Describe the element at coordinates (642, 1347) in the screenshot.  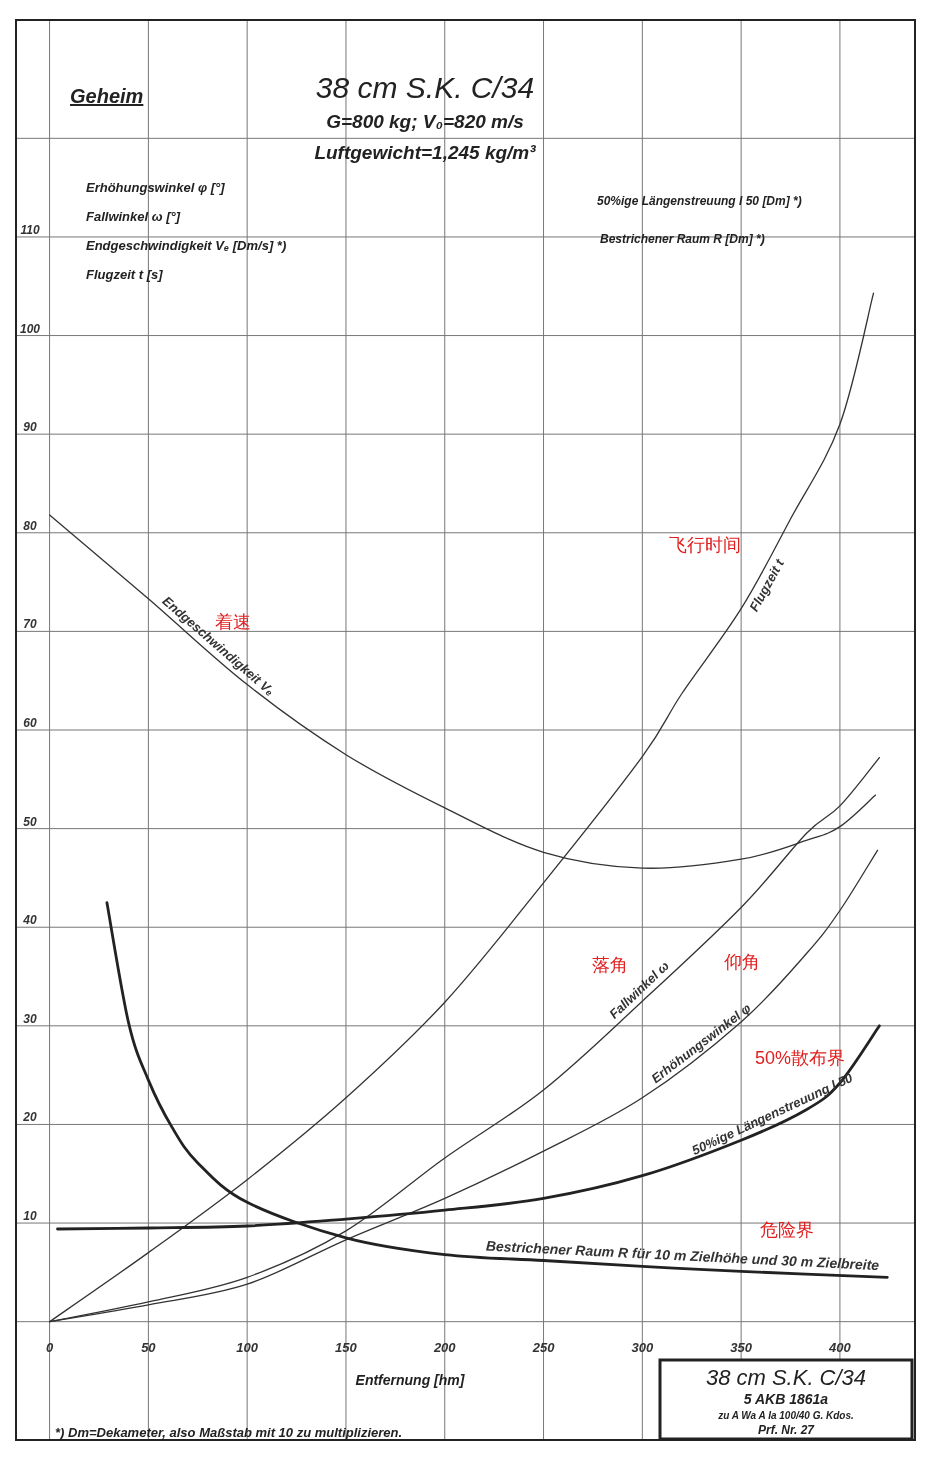
I see `x-tick-label: 300` at that location.